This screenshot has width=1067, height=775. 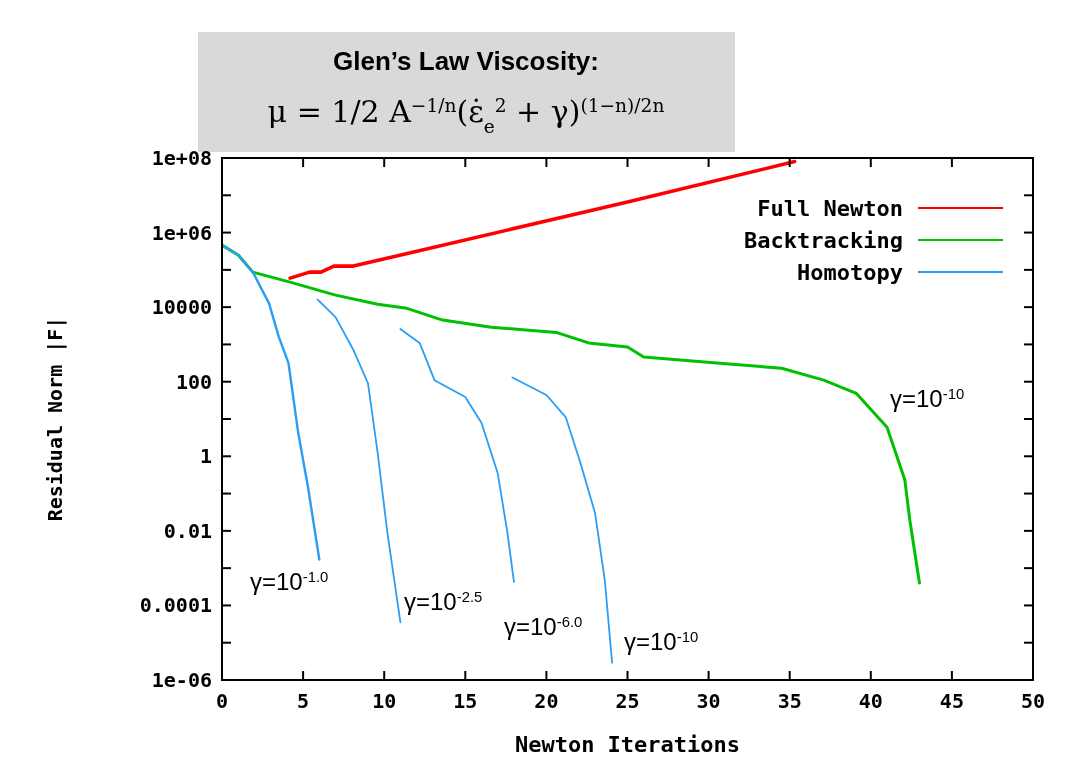 I want to click on annotation: γ=10$^{-1.0}$, so click(x=289, y=581).